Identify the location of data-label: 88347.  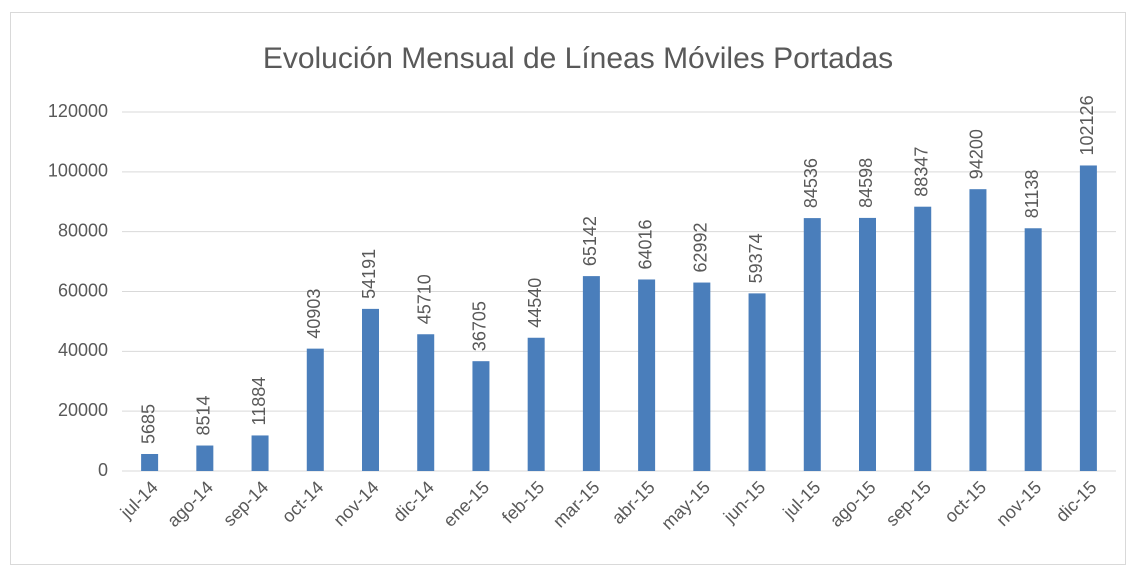
(921, 172).